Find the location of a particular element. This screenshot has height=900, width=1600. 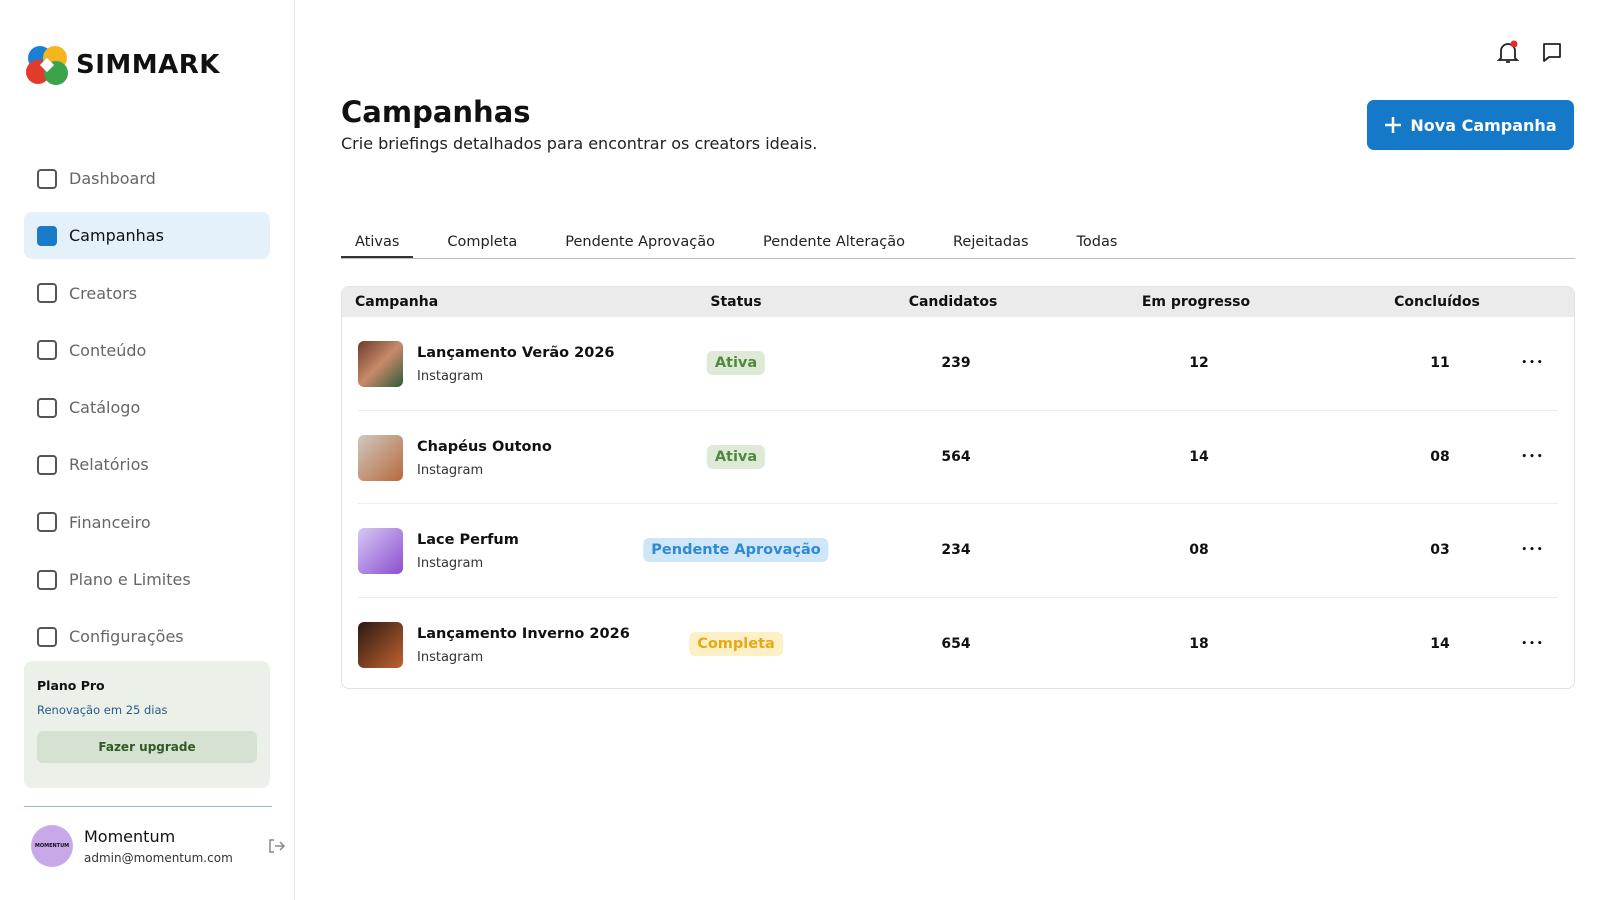

nav-item: Conteúdo is located at coordinates (147, 350).